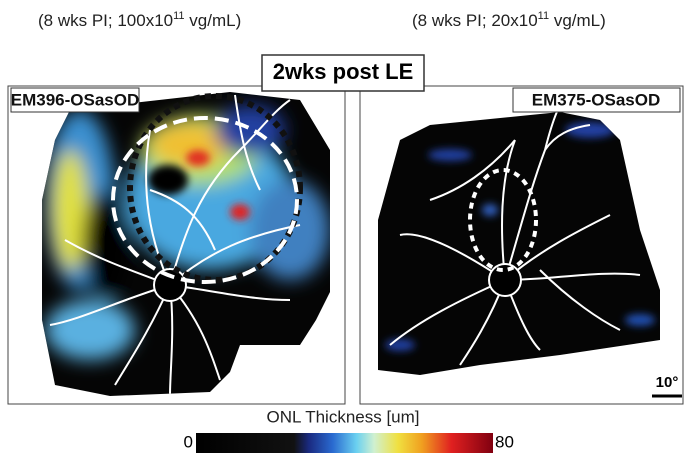  I want to click on panel-label: EM375-OSasOD, so click(596, 99).